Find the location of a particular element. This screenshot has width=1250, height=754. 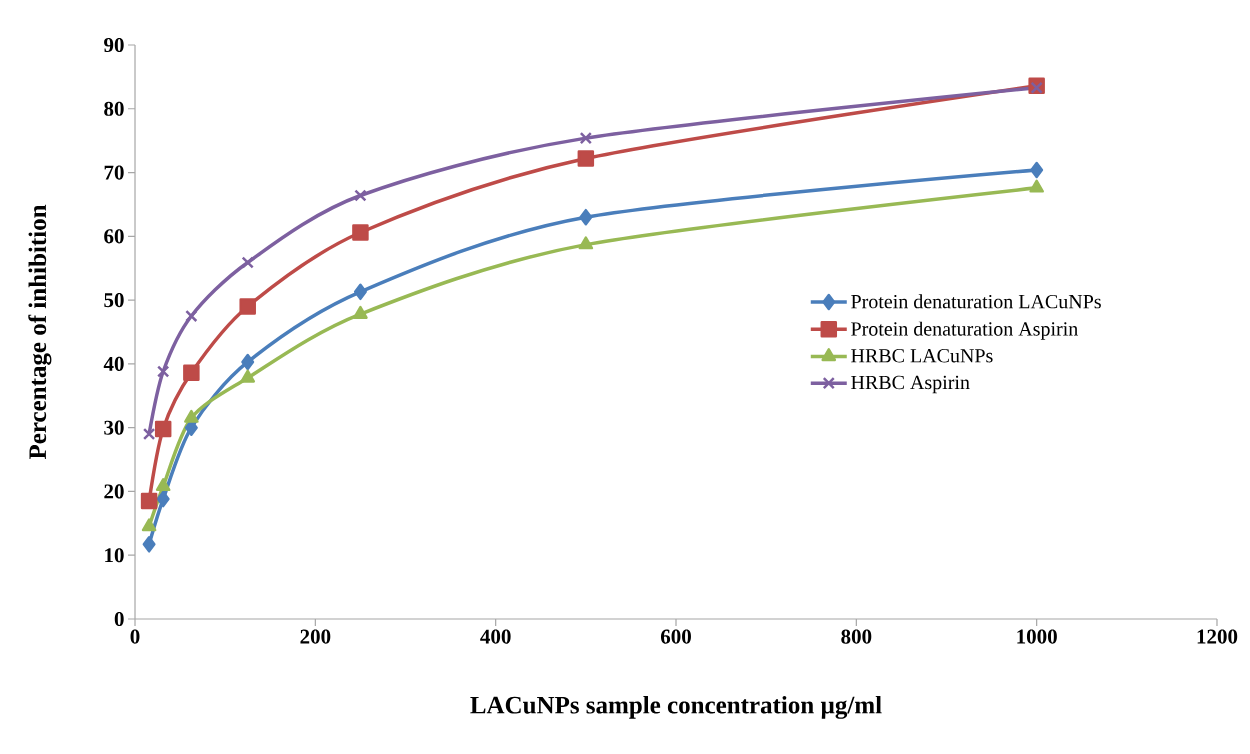

y-tick-label: 80 is located at coordinates (114, 108).